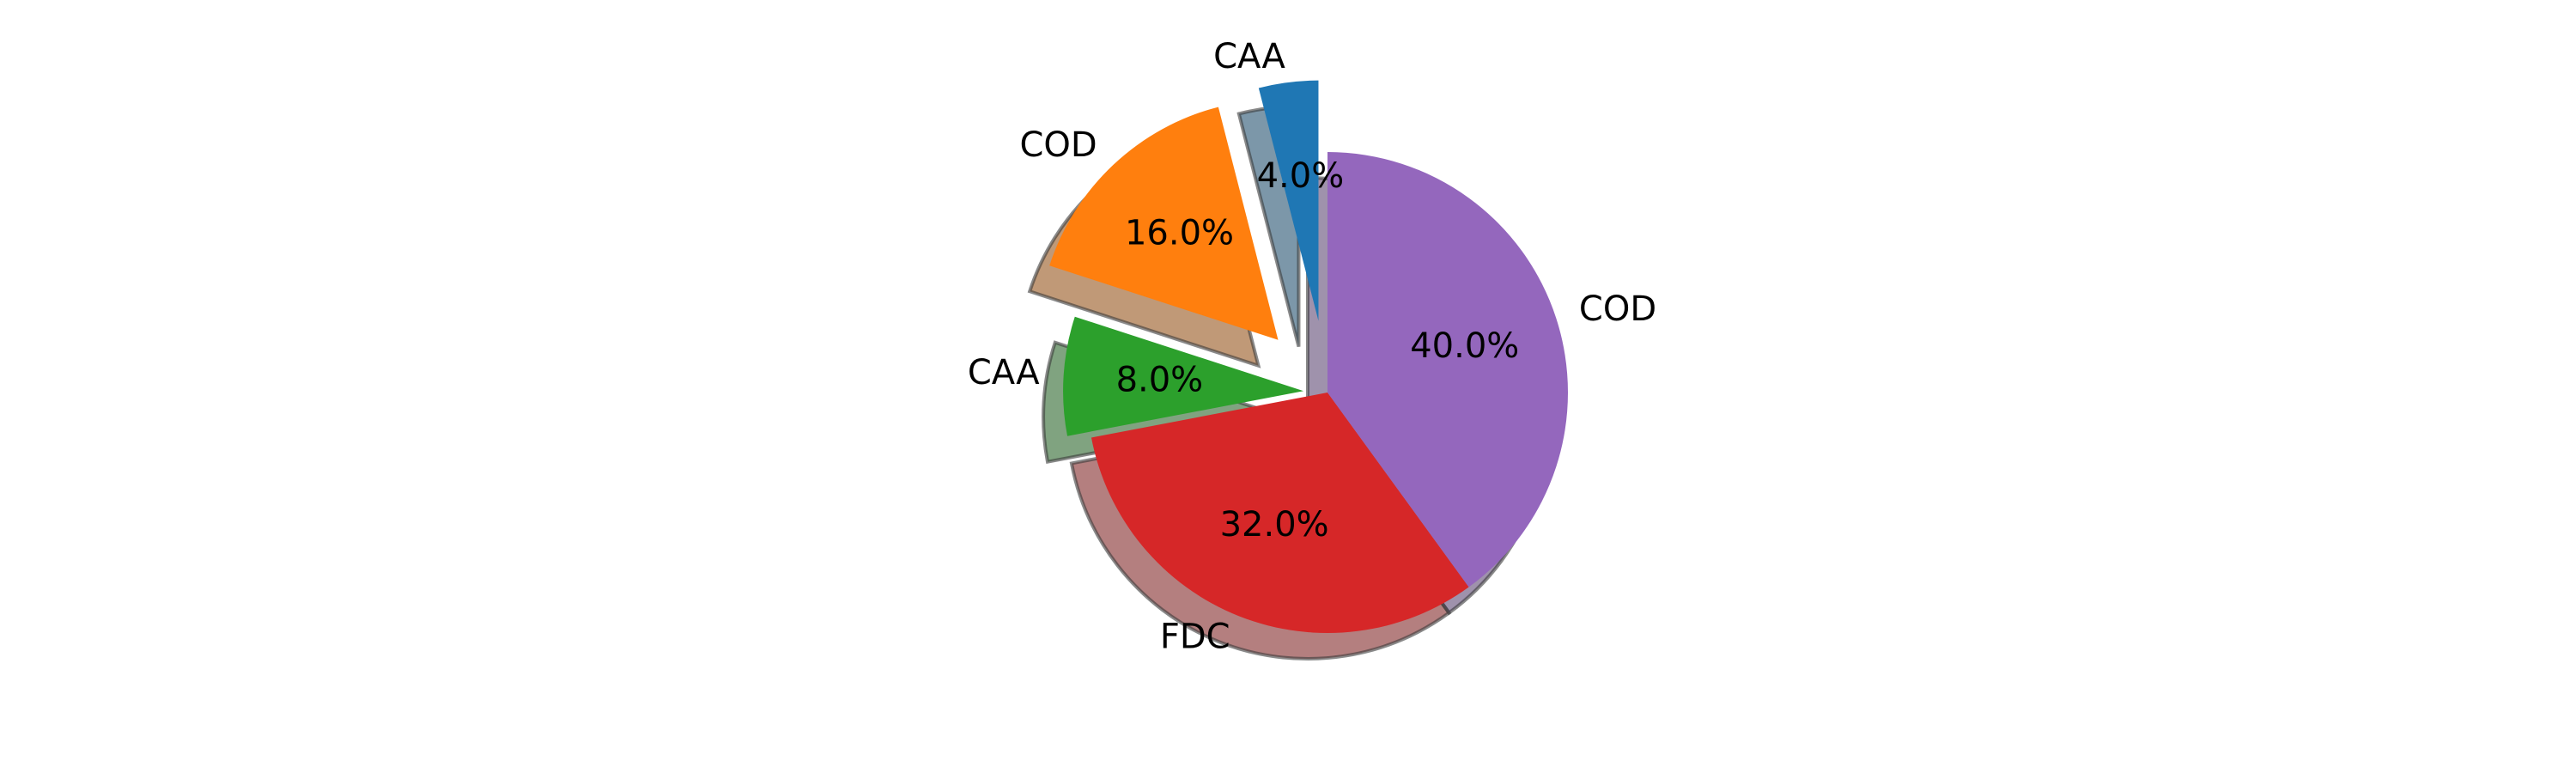 The image size is (2576, 773). I want to click on slice-percent-caa-1: 4.0%, so click(1301, 176).